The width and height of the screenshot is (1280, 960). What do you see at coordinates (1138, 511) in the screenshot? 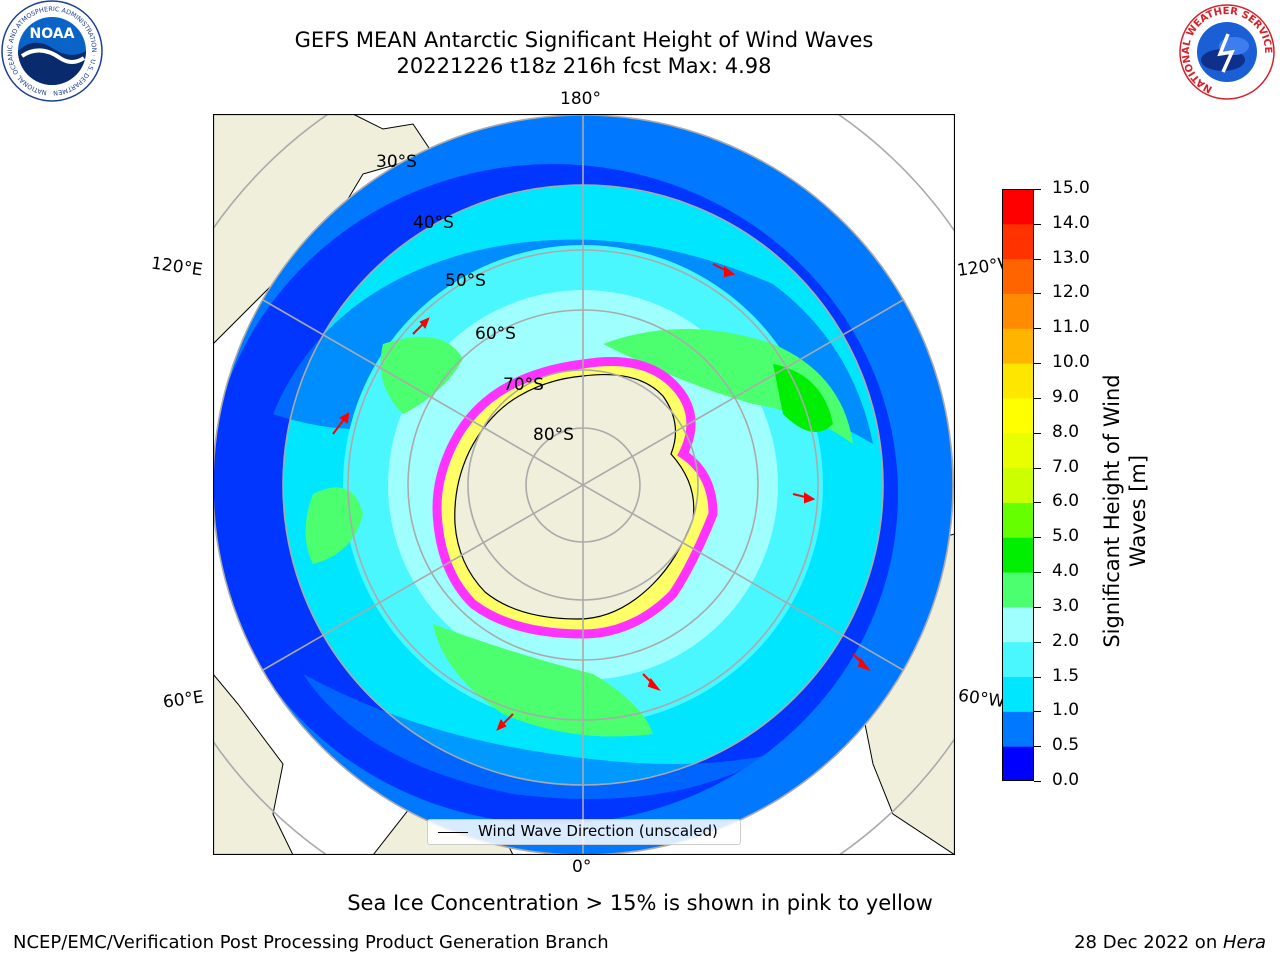
I see `colorbar-label-line-2: Waves [m]` at bounding box center [1138, 511].